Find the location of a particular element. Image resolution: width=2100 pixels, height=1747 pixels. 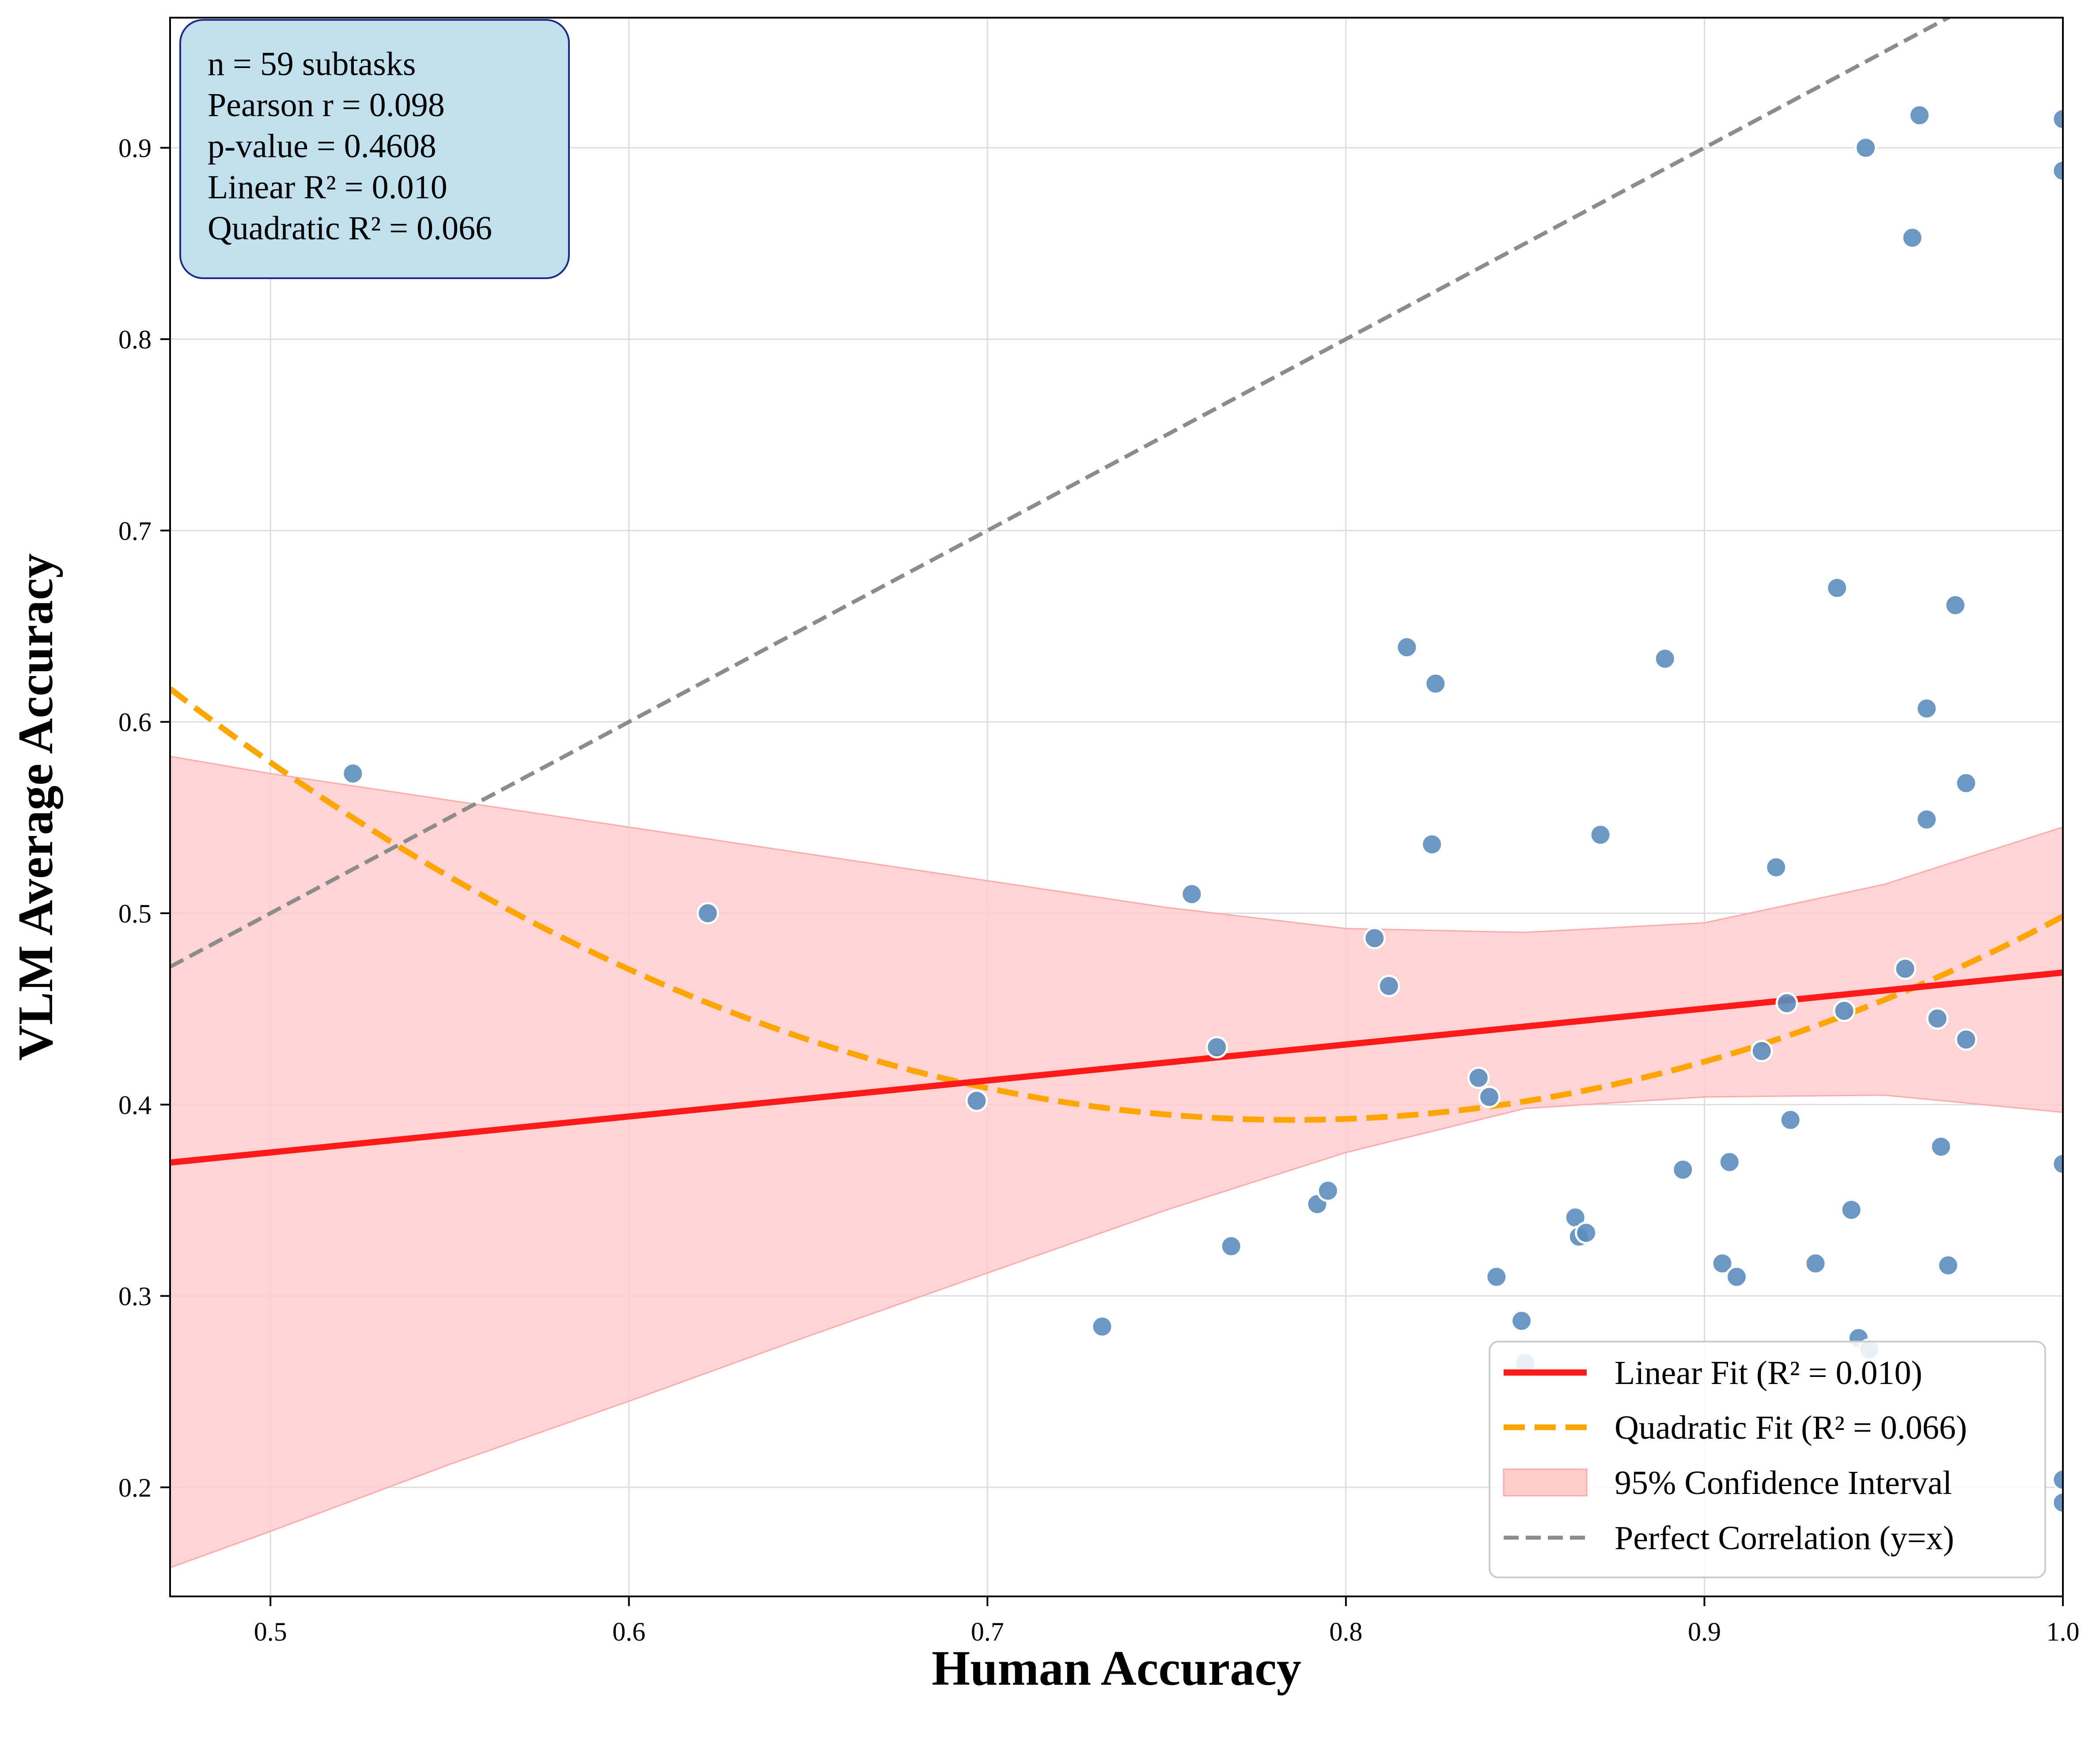

legend-label-identity: Perfect Correlation (y=x) is located at coordinates (1785, 1538).